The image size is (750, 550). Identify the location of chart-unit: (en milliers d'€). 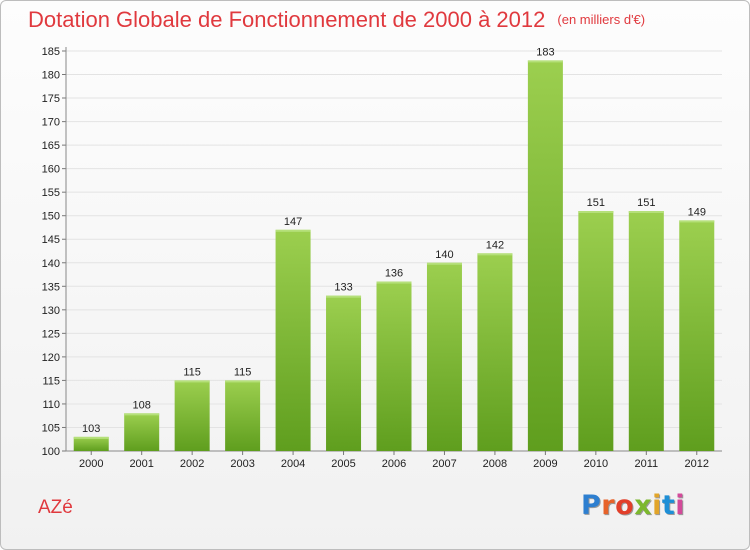
(601, 19).